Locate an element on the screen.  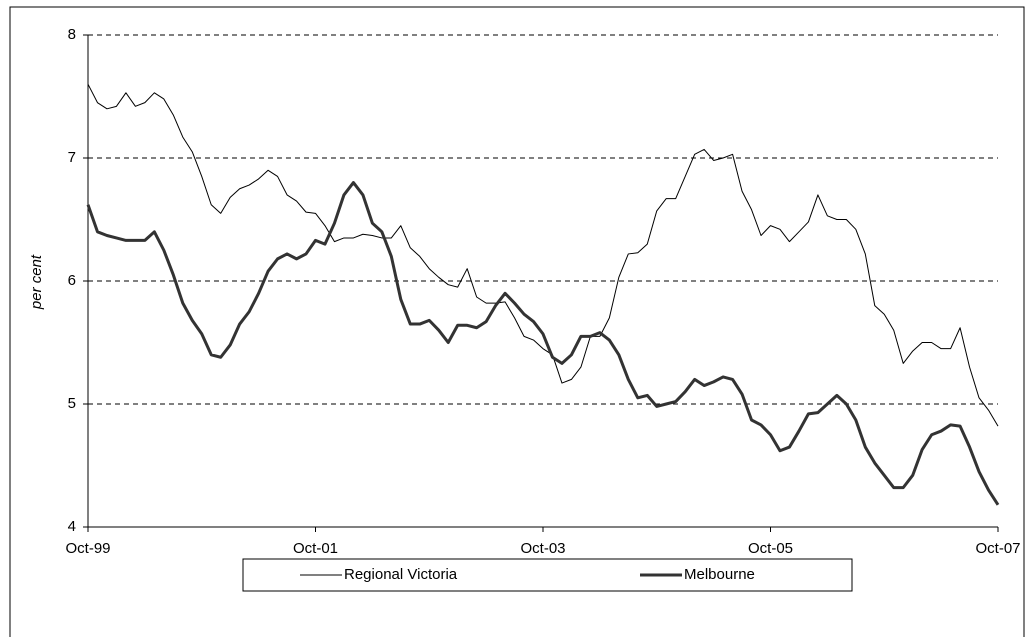
legend-box is located at coordinates (547, 575).